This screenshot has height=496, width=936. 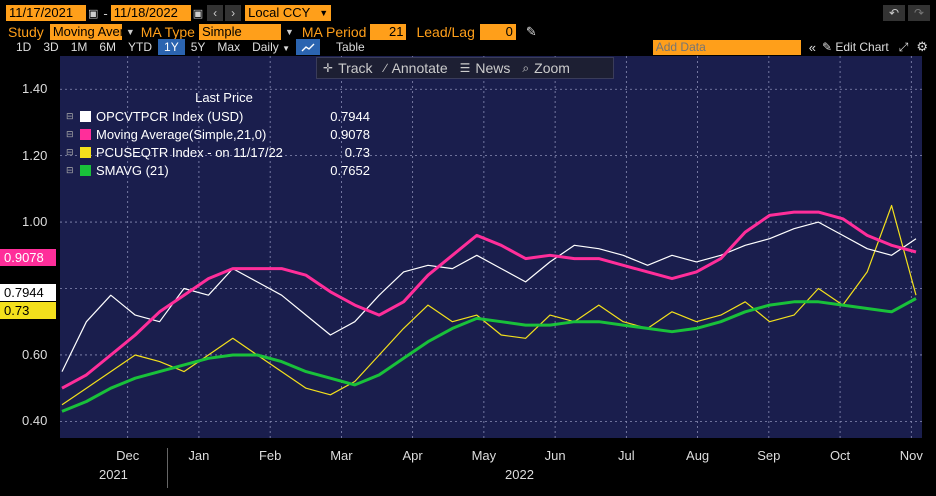 I want to click on x-month-label: Oct, so click(x=840, y=455).